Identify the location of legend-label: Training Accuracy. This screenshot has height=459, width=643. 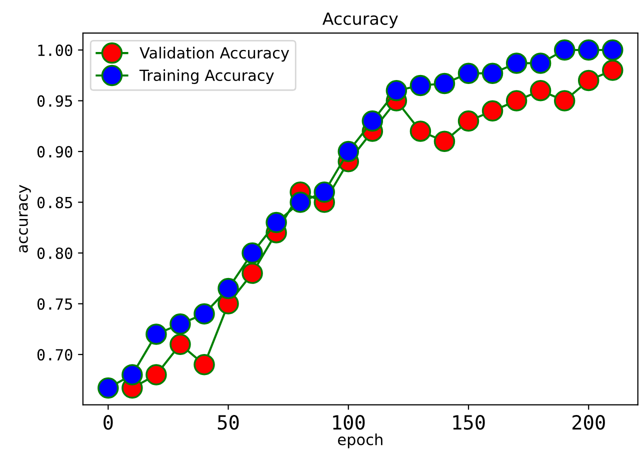
(206, 76).